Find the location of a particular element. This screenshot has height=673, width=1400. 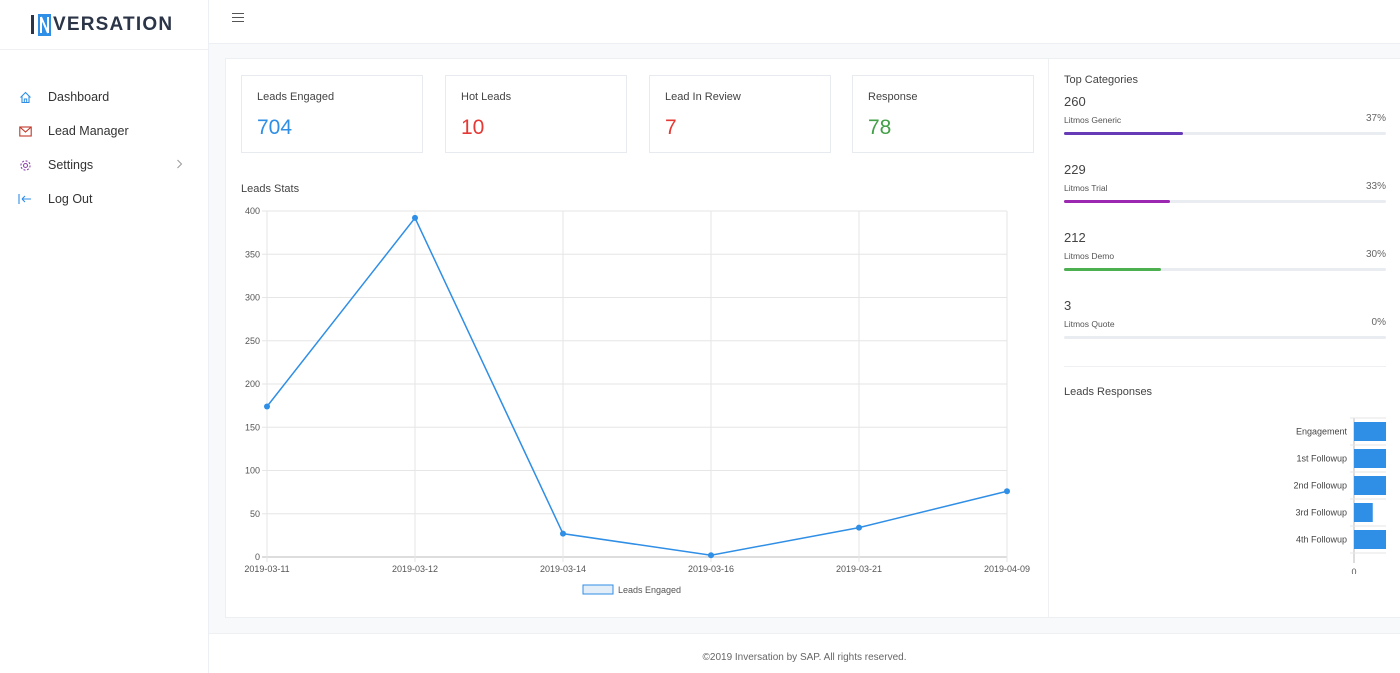

y-tick-label: 4th Followup is located at coordinates (1321, 540).